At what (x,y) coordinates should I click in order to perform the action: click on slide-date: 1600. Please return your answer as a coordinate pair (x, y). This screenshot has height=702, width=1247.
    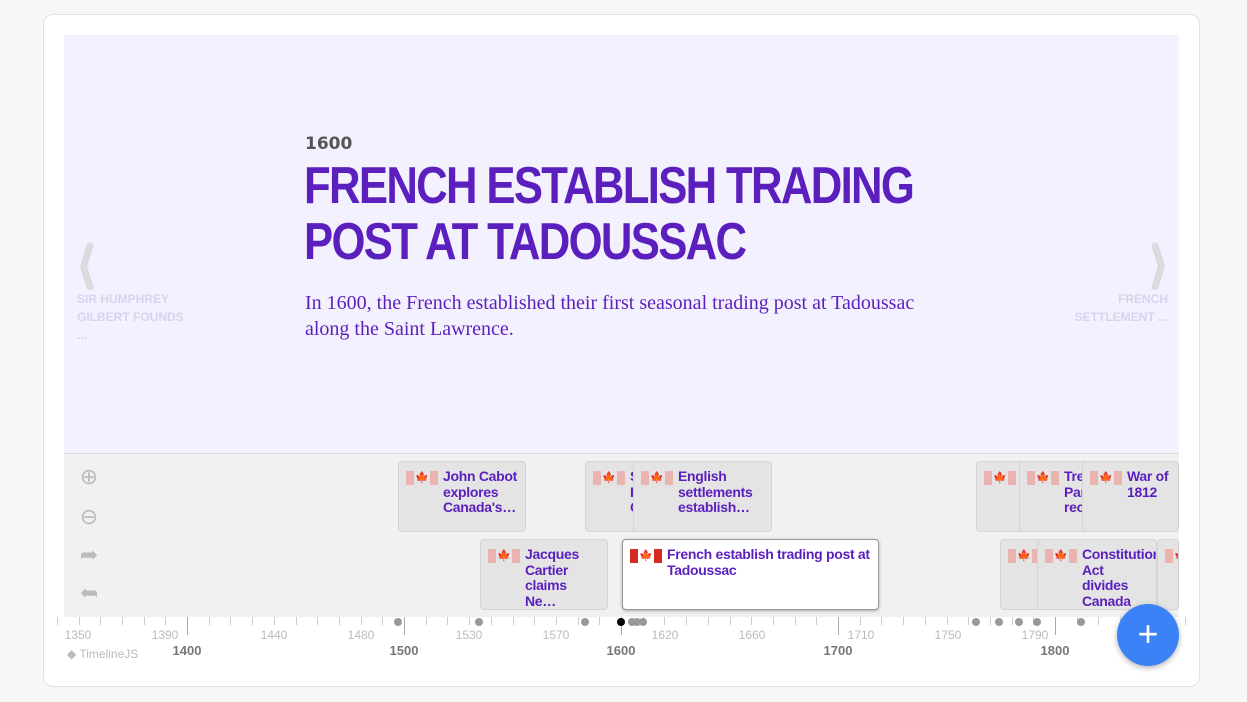
    Looking at the image, I should click on (329, 144).